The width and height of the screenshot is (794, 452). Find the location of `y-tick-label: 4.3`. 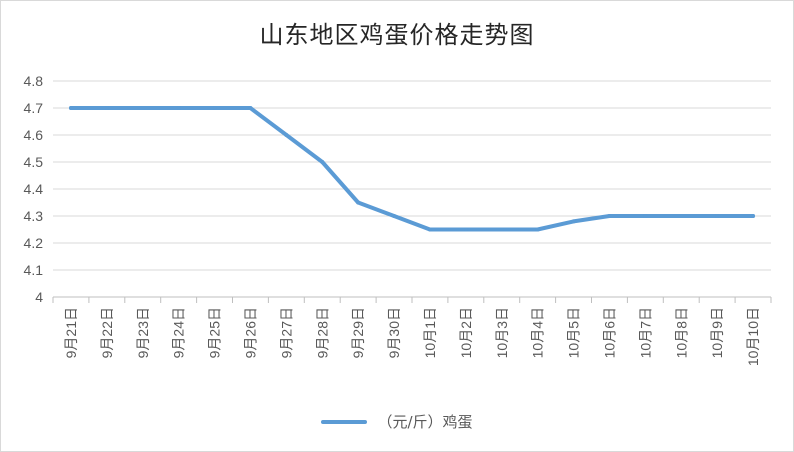

y-tick-label: 4.3 is located at coordinates (34, 216).